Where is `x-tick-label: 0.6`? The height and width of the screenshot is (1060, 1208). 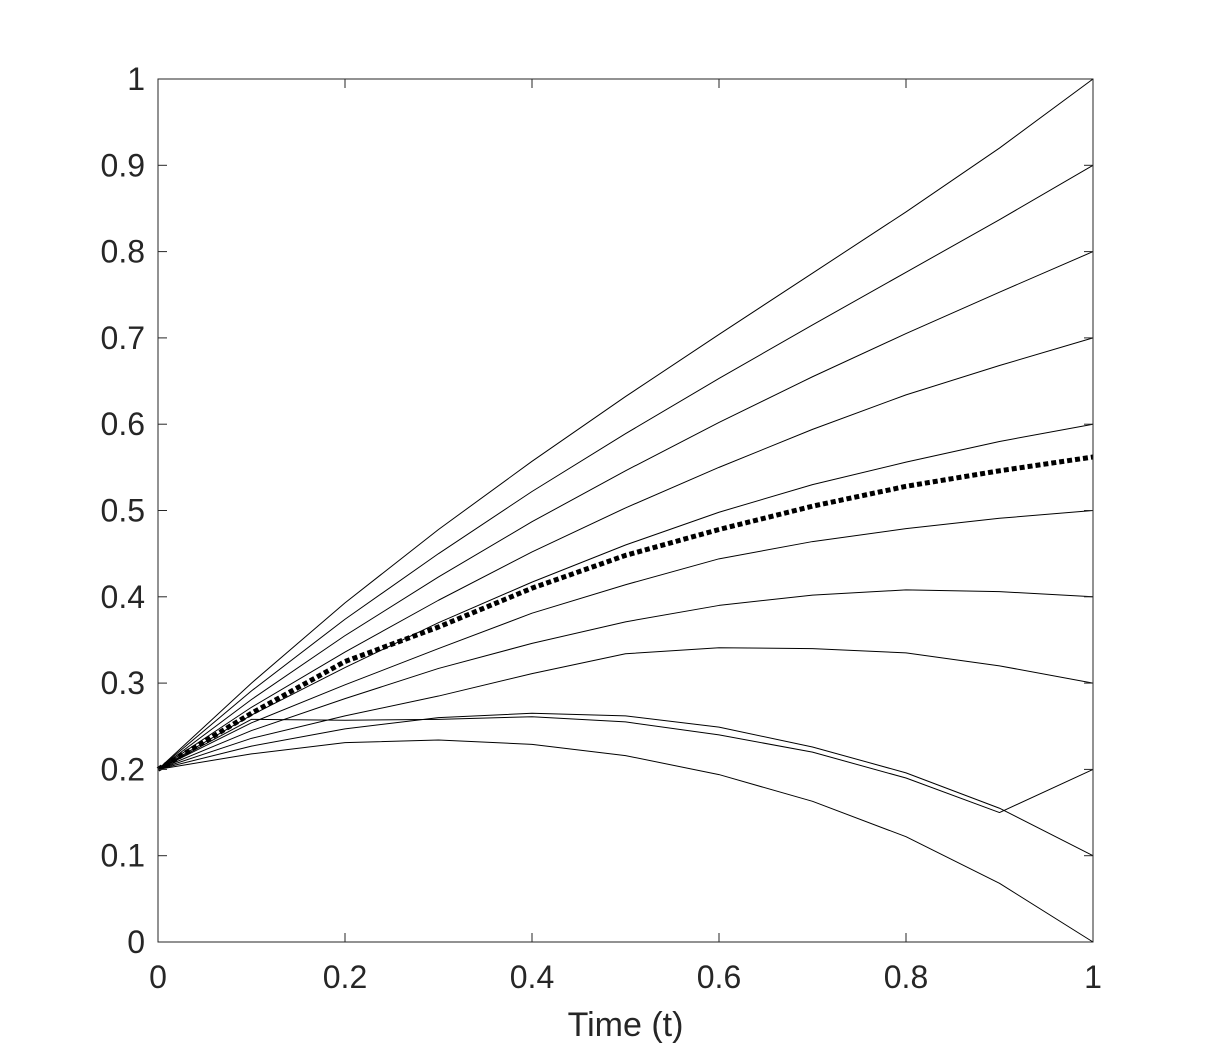 x-tick-label: 0.6 is located at coordinates (719, 977).